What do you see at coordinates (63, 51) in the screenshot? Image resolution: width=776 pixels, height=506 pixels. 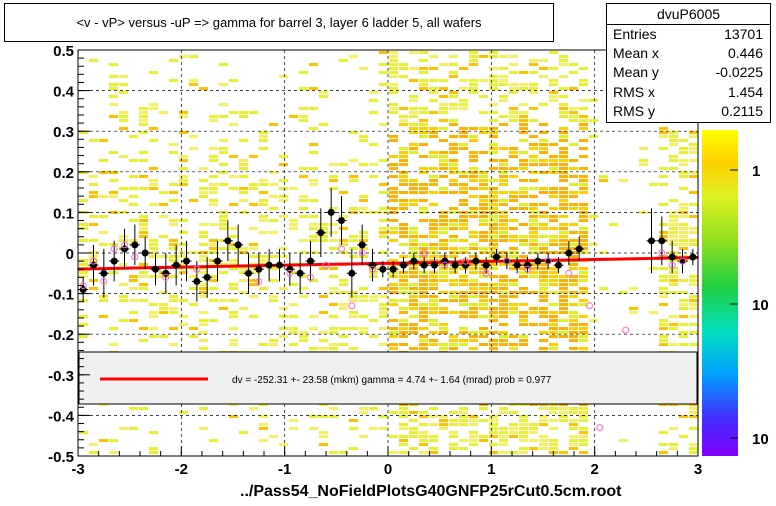 I see `y-tick-label: 0.5` at bounding box center [63, 51].